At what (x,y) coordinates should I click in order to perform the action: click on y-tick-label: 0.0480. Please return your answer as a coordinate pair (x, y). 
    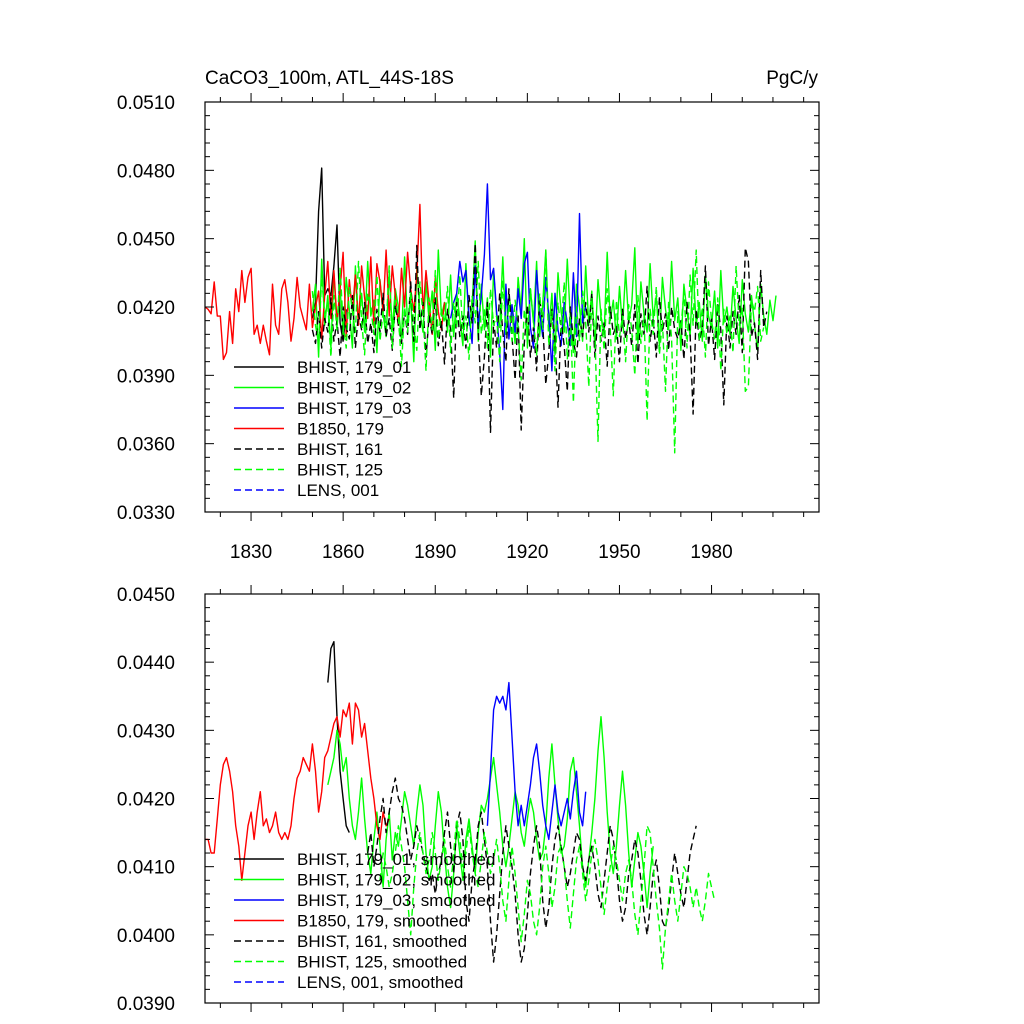
    Looking at the image, I should click on (146, 171).